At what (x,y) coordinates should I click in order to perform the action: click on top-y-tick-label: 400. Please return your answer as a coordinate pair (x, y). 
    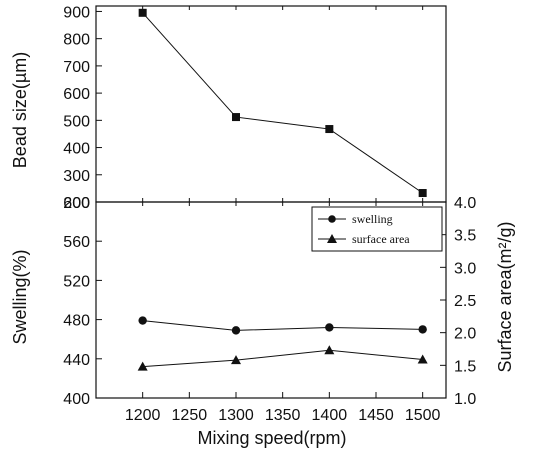
    Looking at the image, I should click on (76, 149).